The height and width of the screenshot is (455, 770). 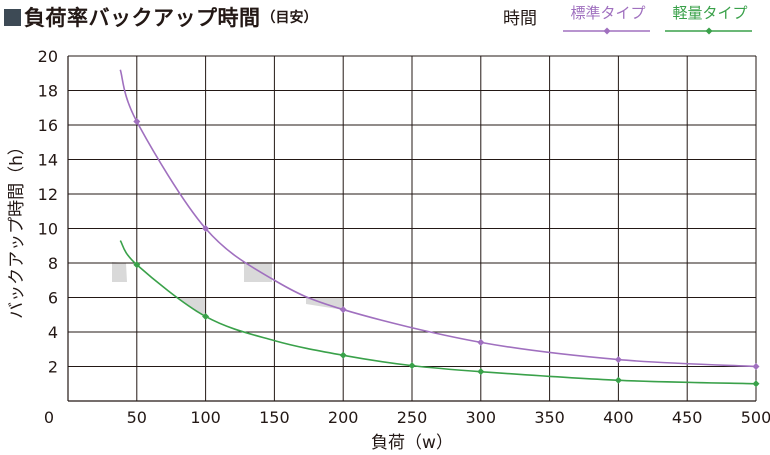 I want to click on y-tick-label: 16, so click(x=48, y=125).